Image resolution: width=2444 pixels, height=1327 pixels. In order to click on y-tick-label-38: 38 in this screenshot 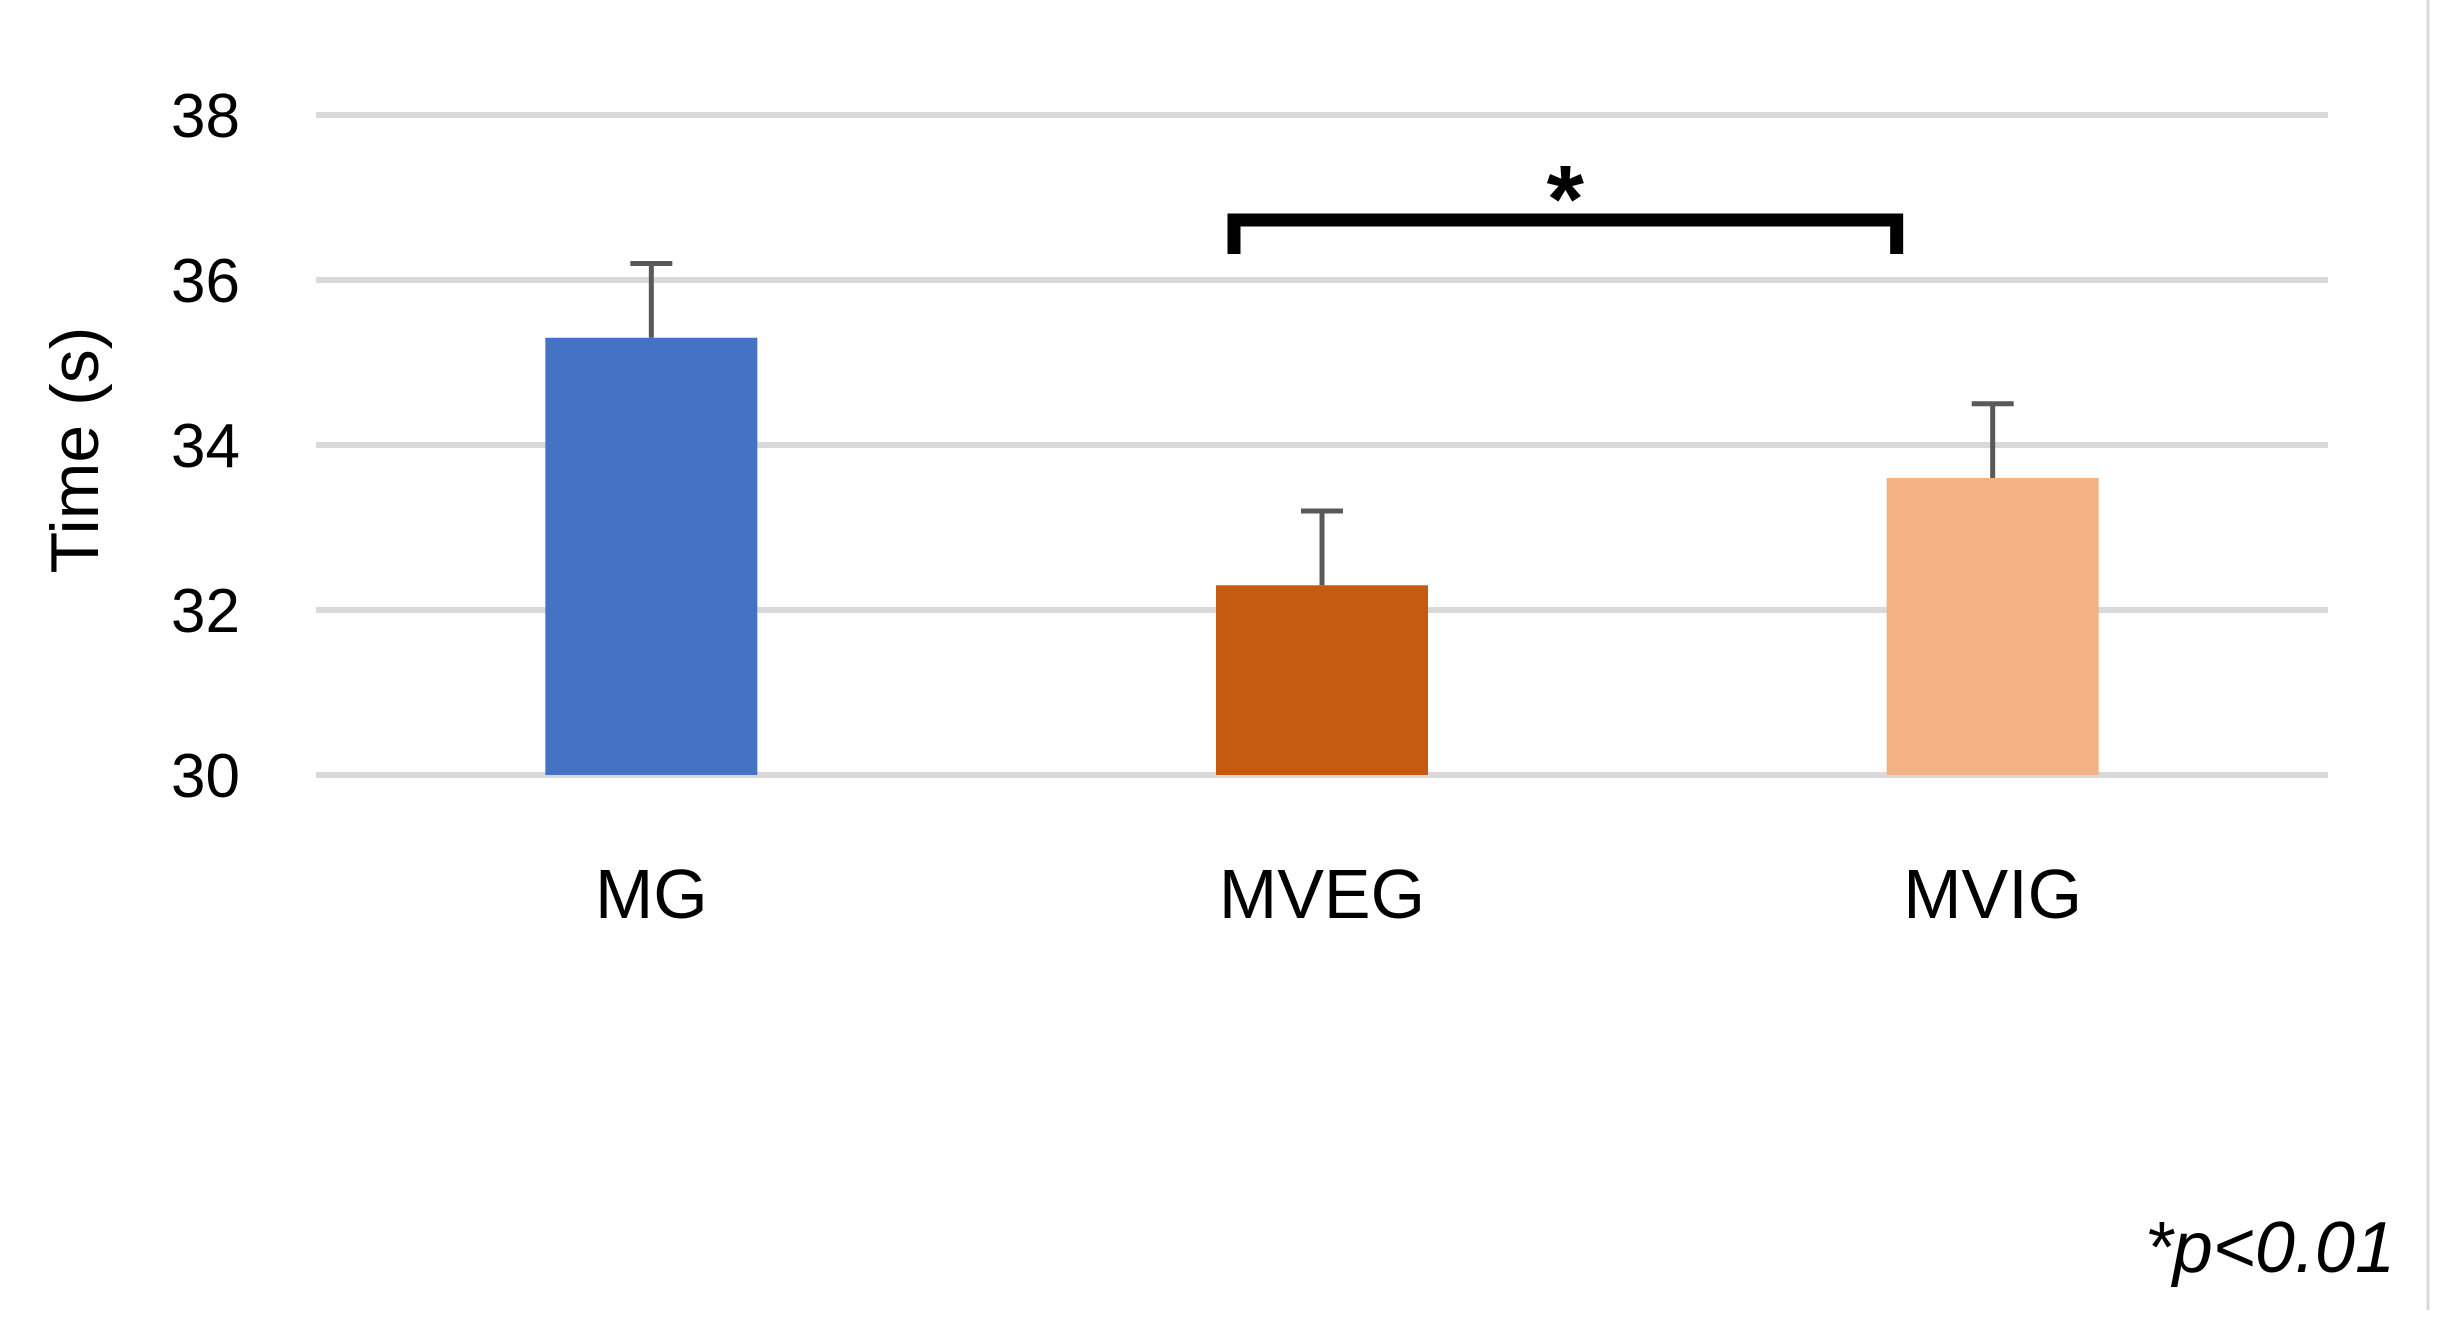, I will do `click(205, 116)`.